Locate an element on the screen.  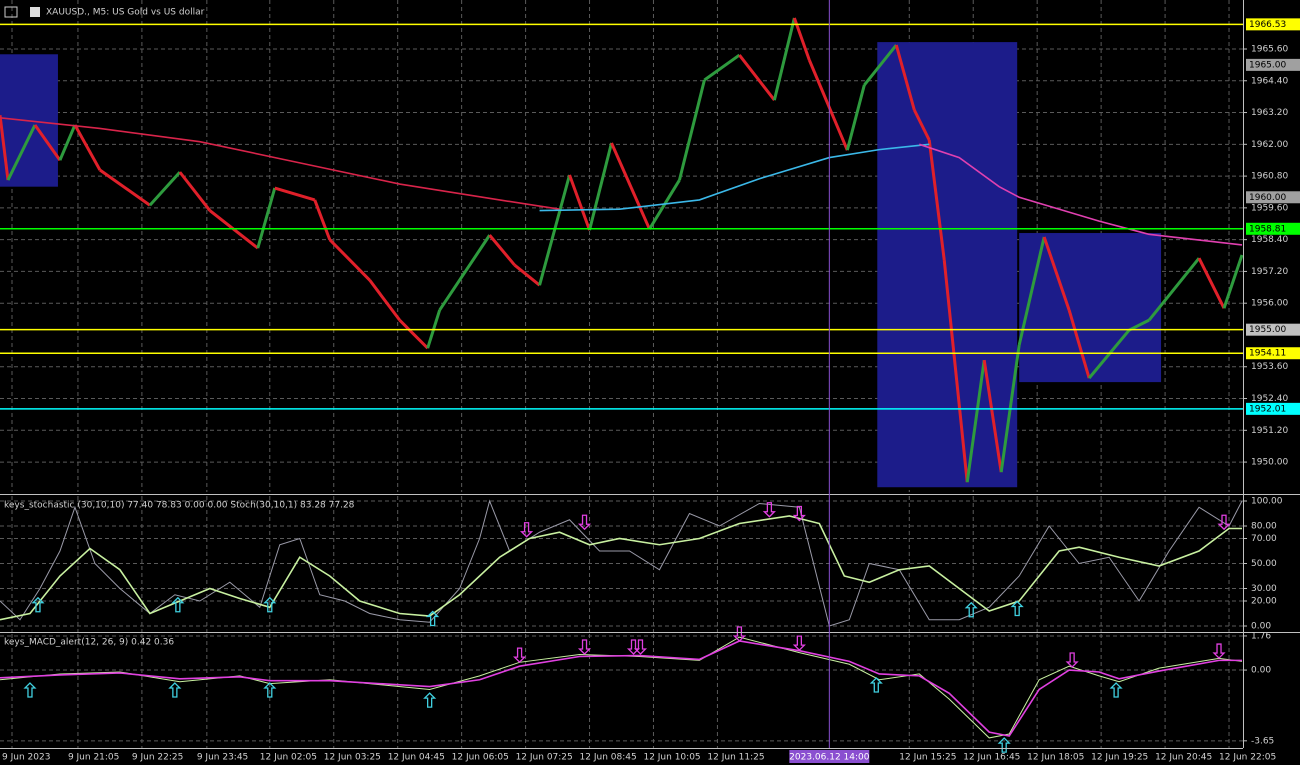
x-tick-label: 12 Jun 20:45 is located at coordinates (1183, 758).